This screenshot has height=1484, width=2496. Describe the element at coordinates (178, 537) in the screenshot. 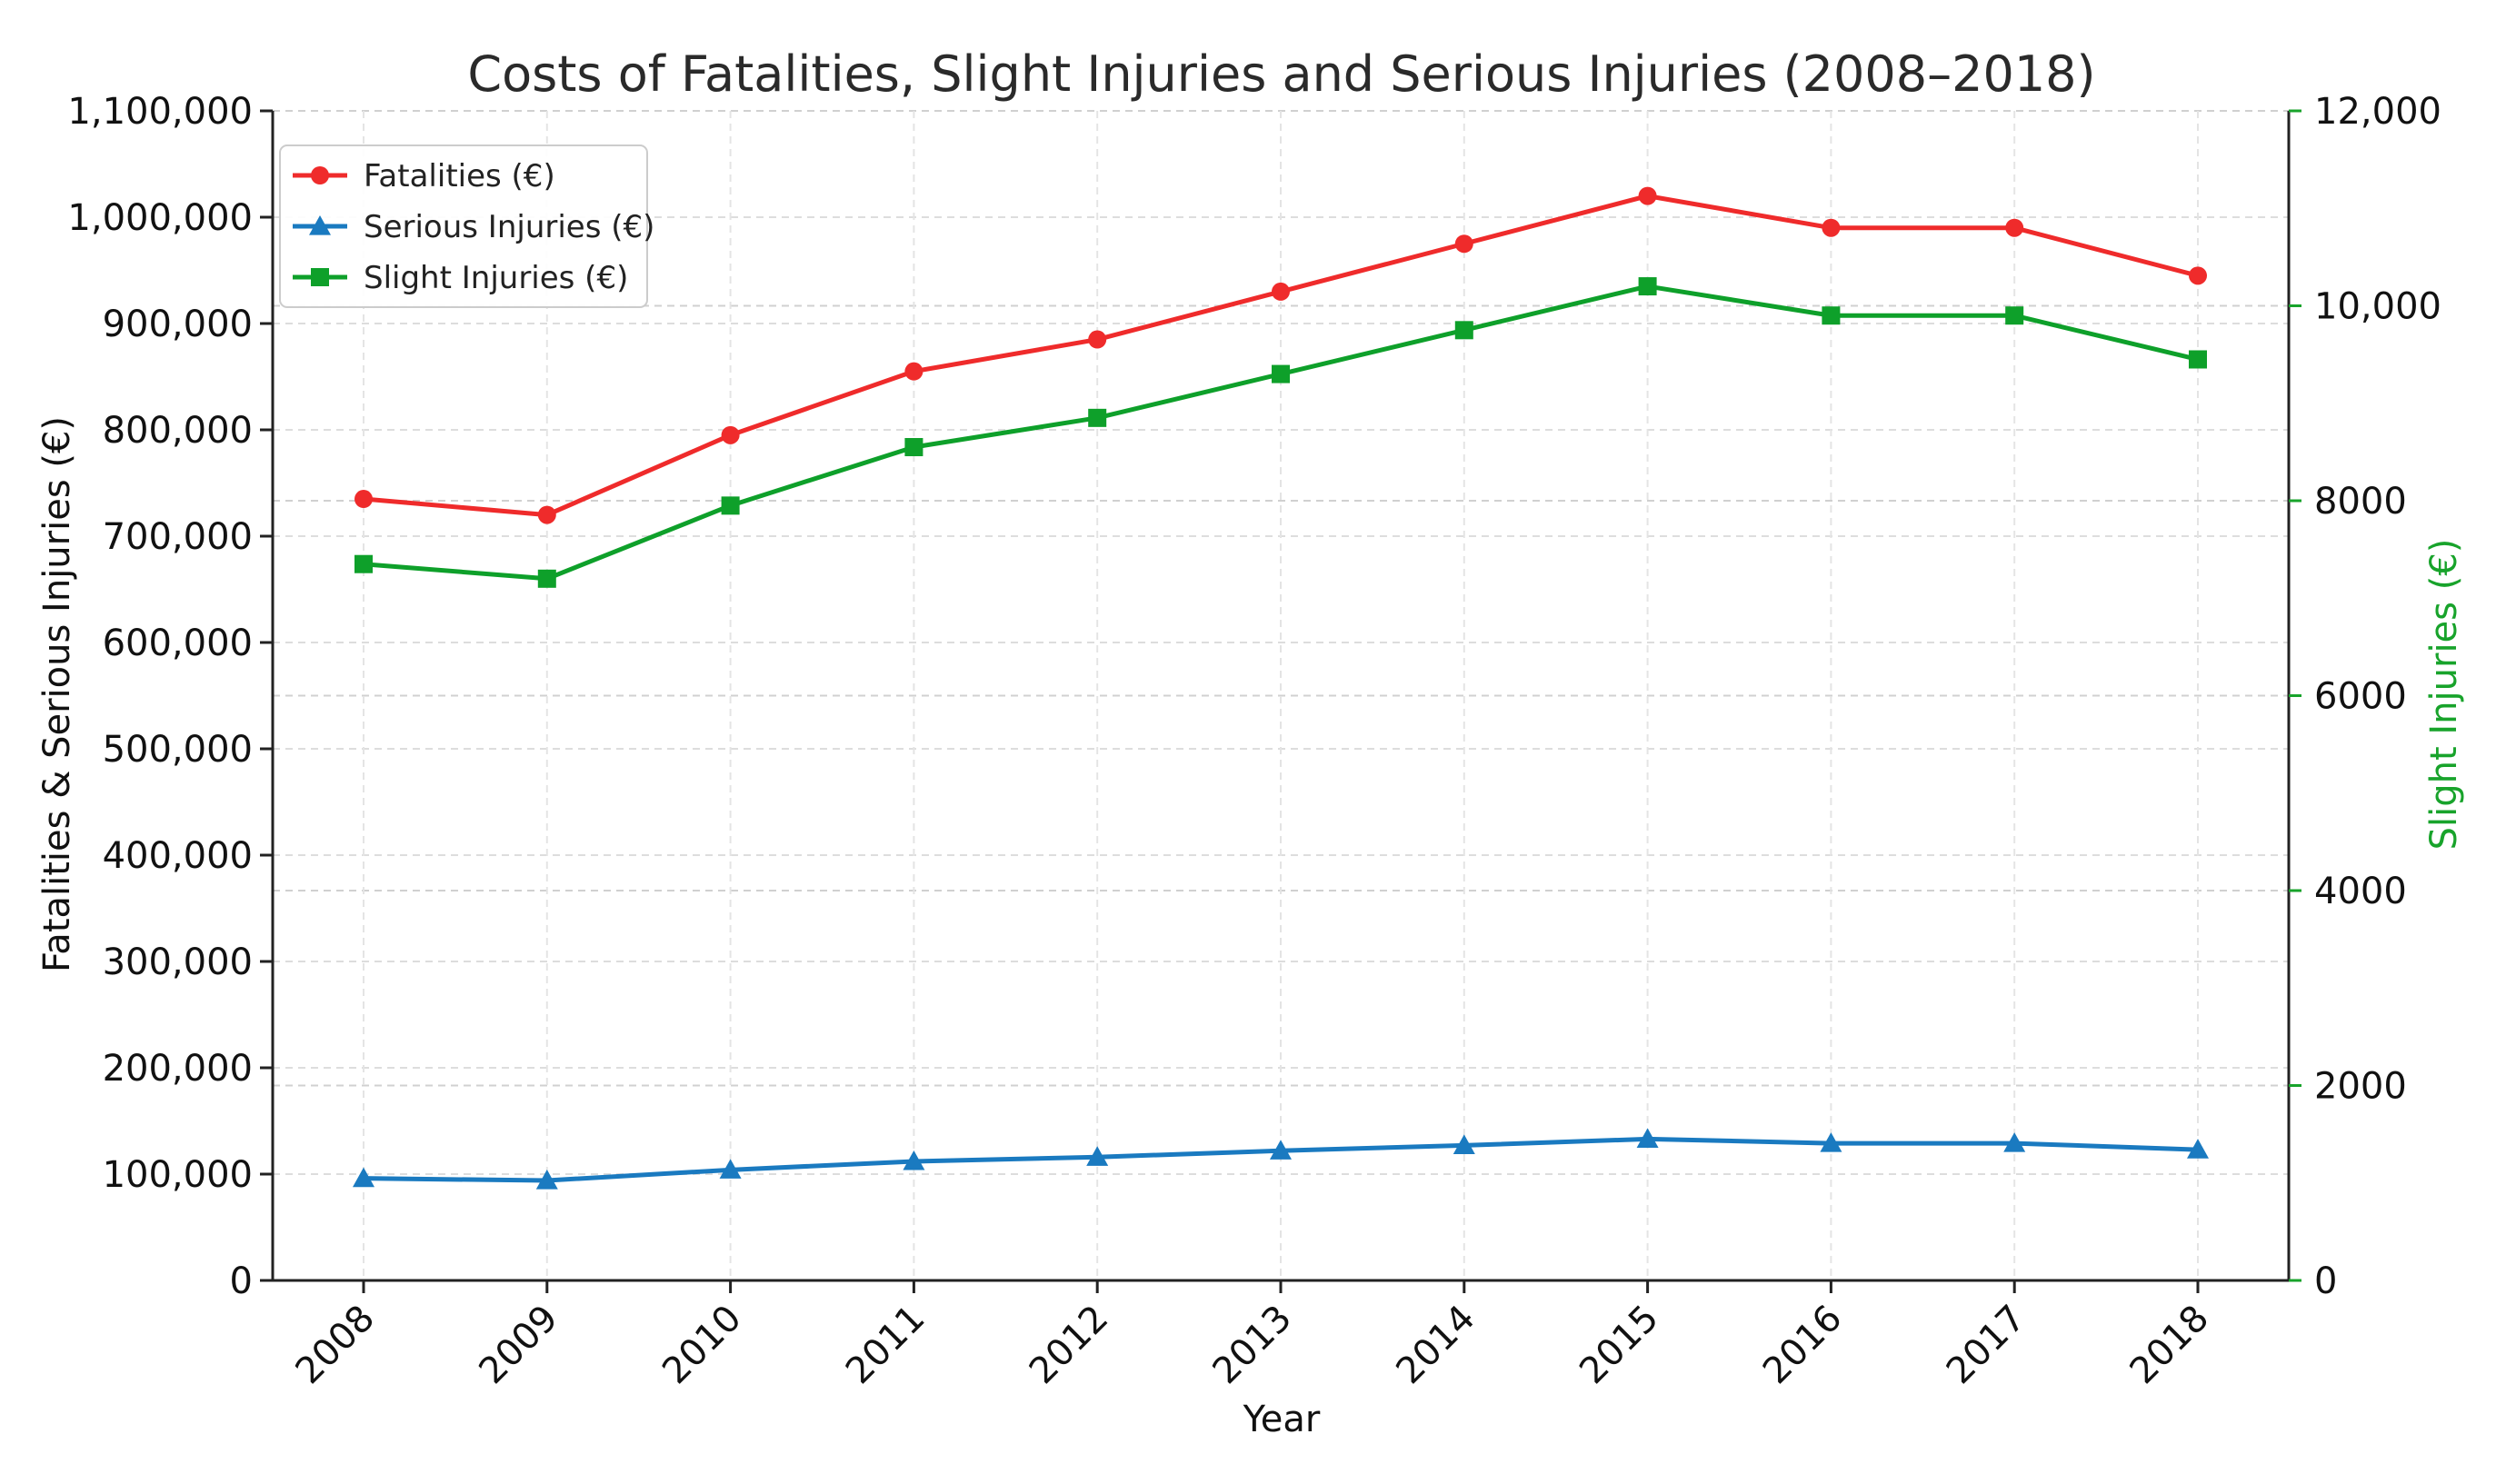

I see `y-left-tick-label: 700,000` at that location.